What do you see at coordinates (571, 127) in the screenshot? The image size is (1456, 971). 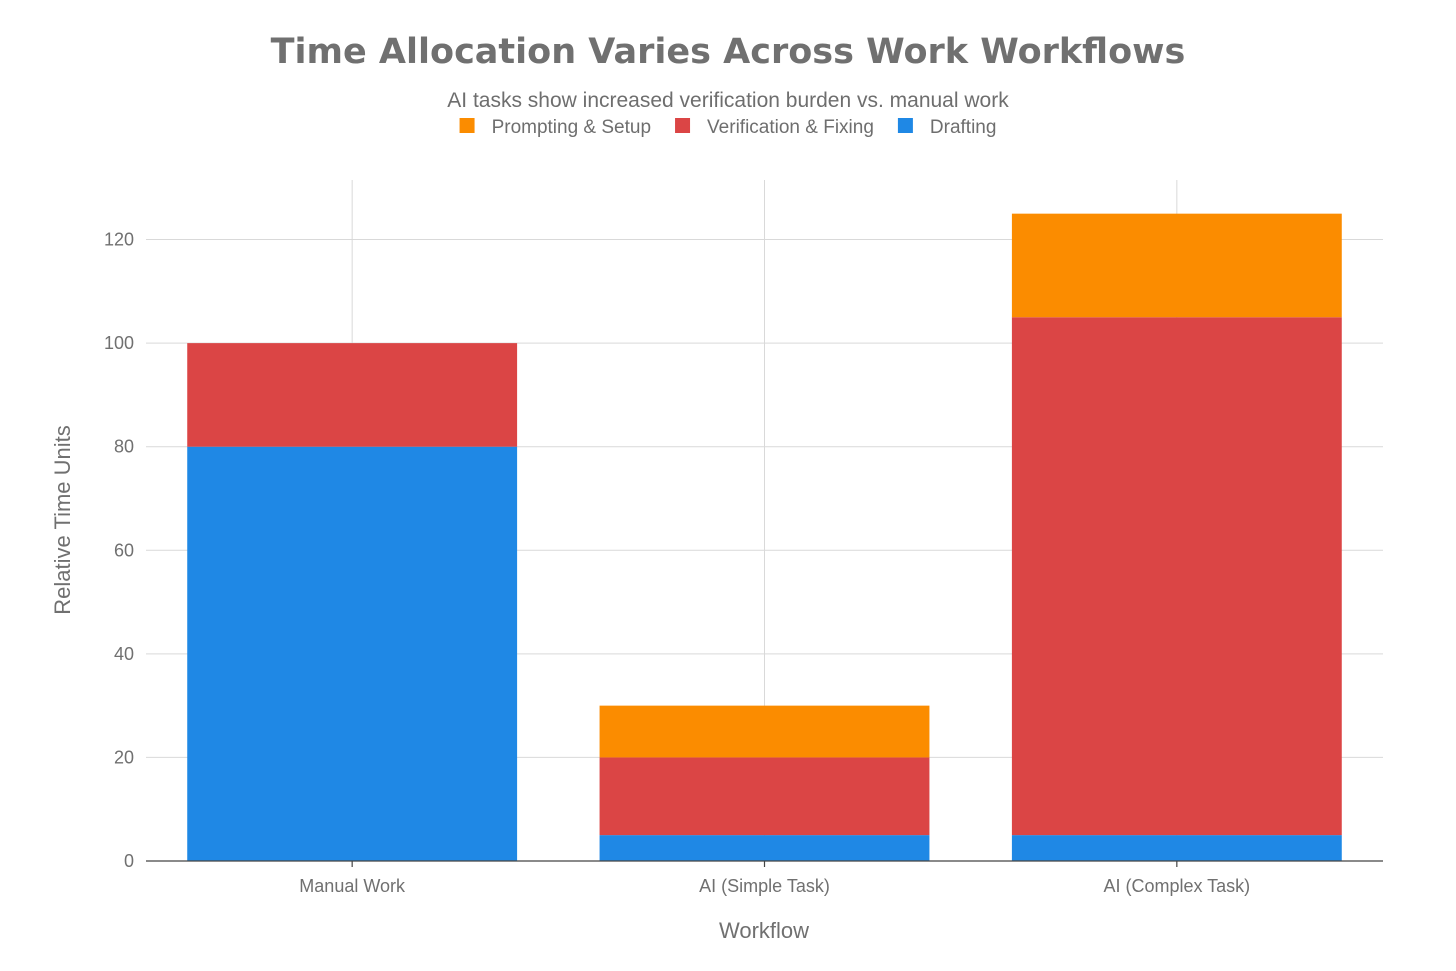 I see `legend-label: Prompting & Setup` at bounding box center [571, 127].